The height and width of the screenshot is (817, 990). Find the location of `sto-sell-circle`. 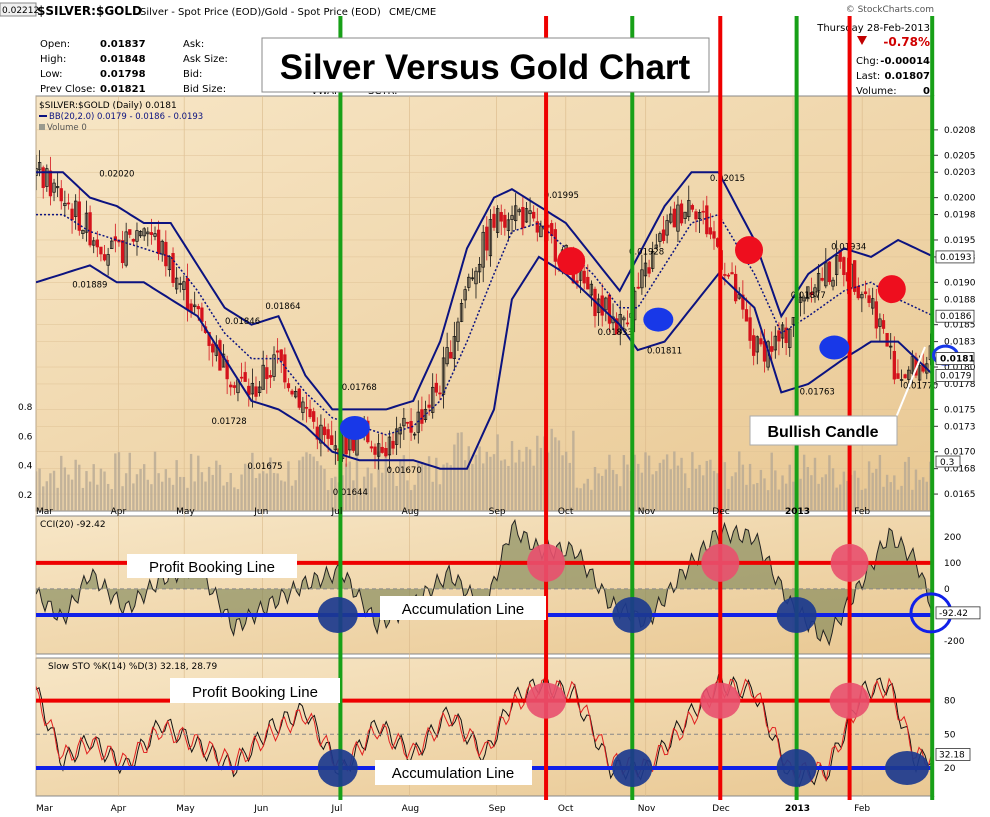

sto-sell-circle is located at coordinates (720, 700).